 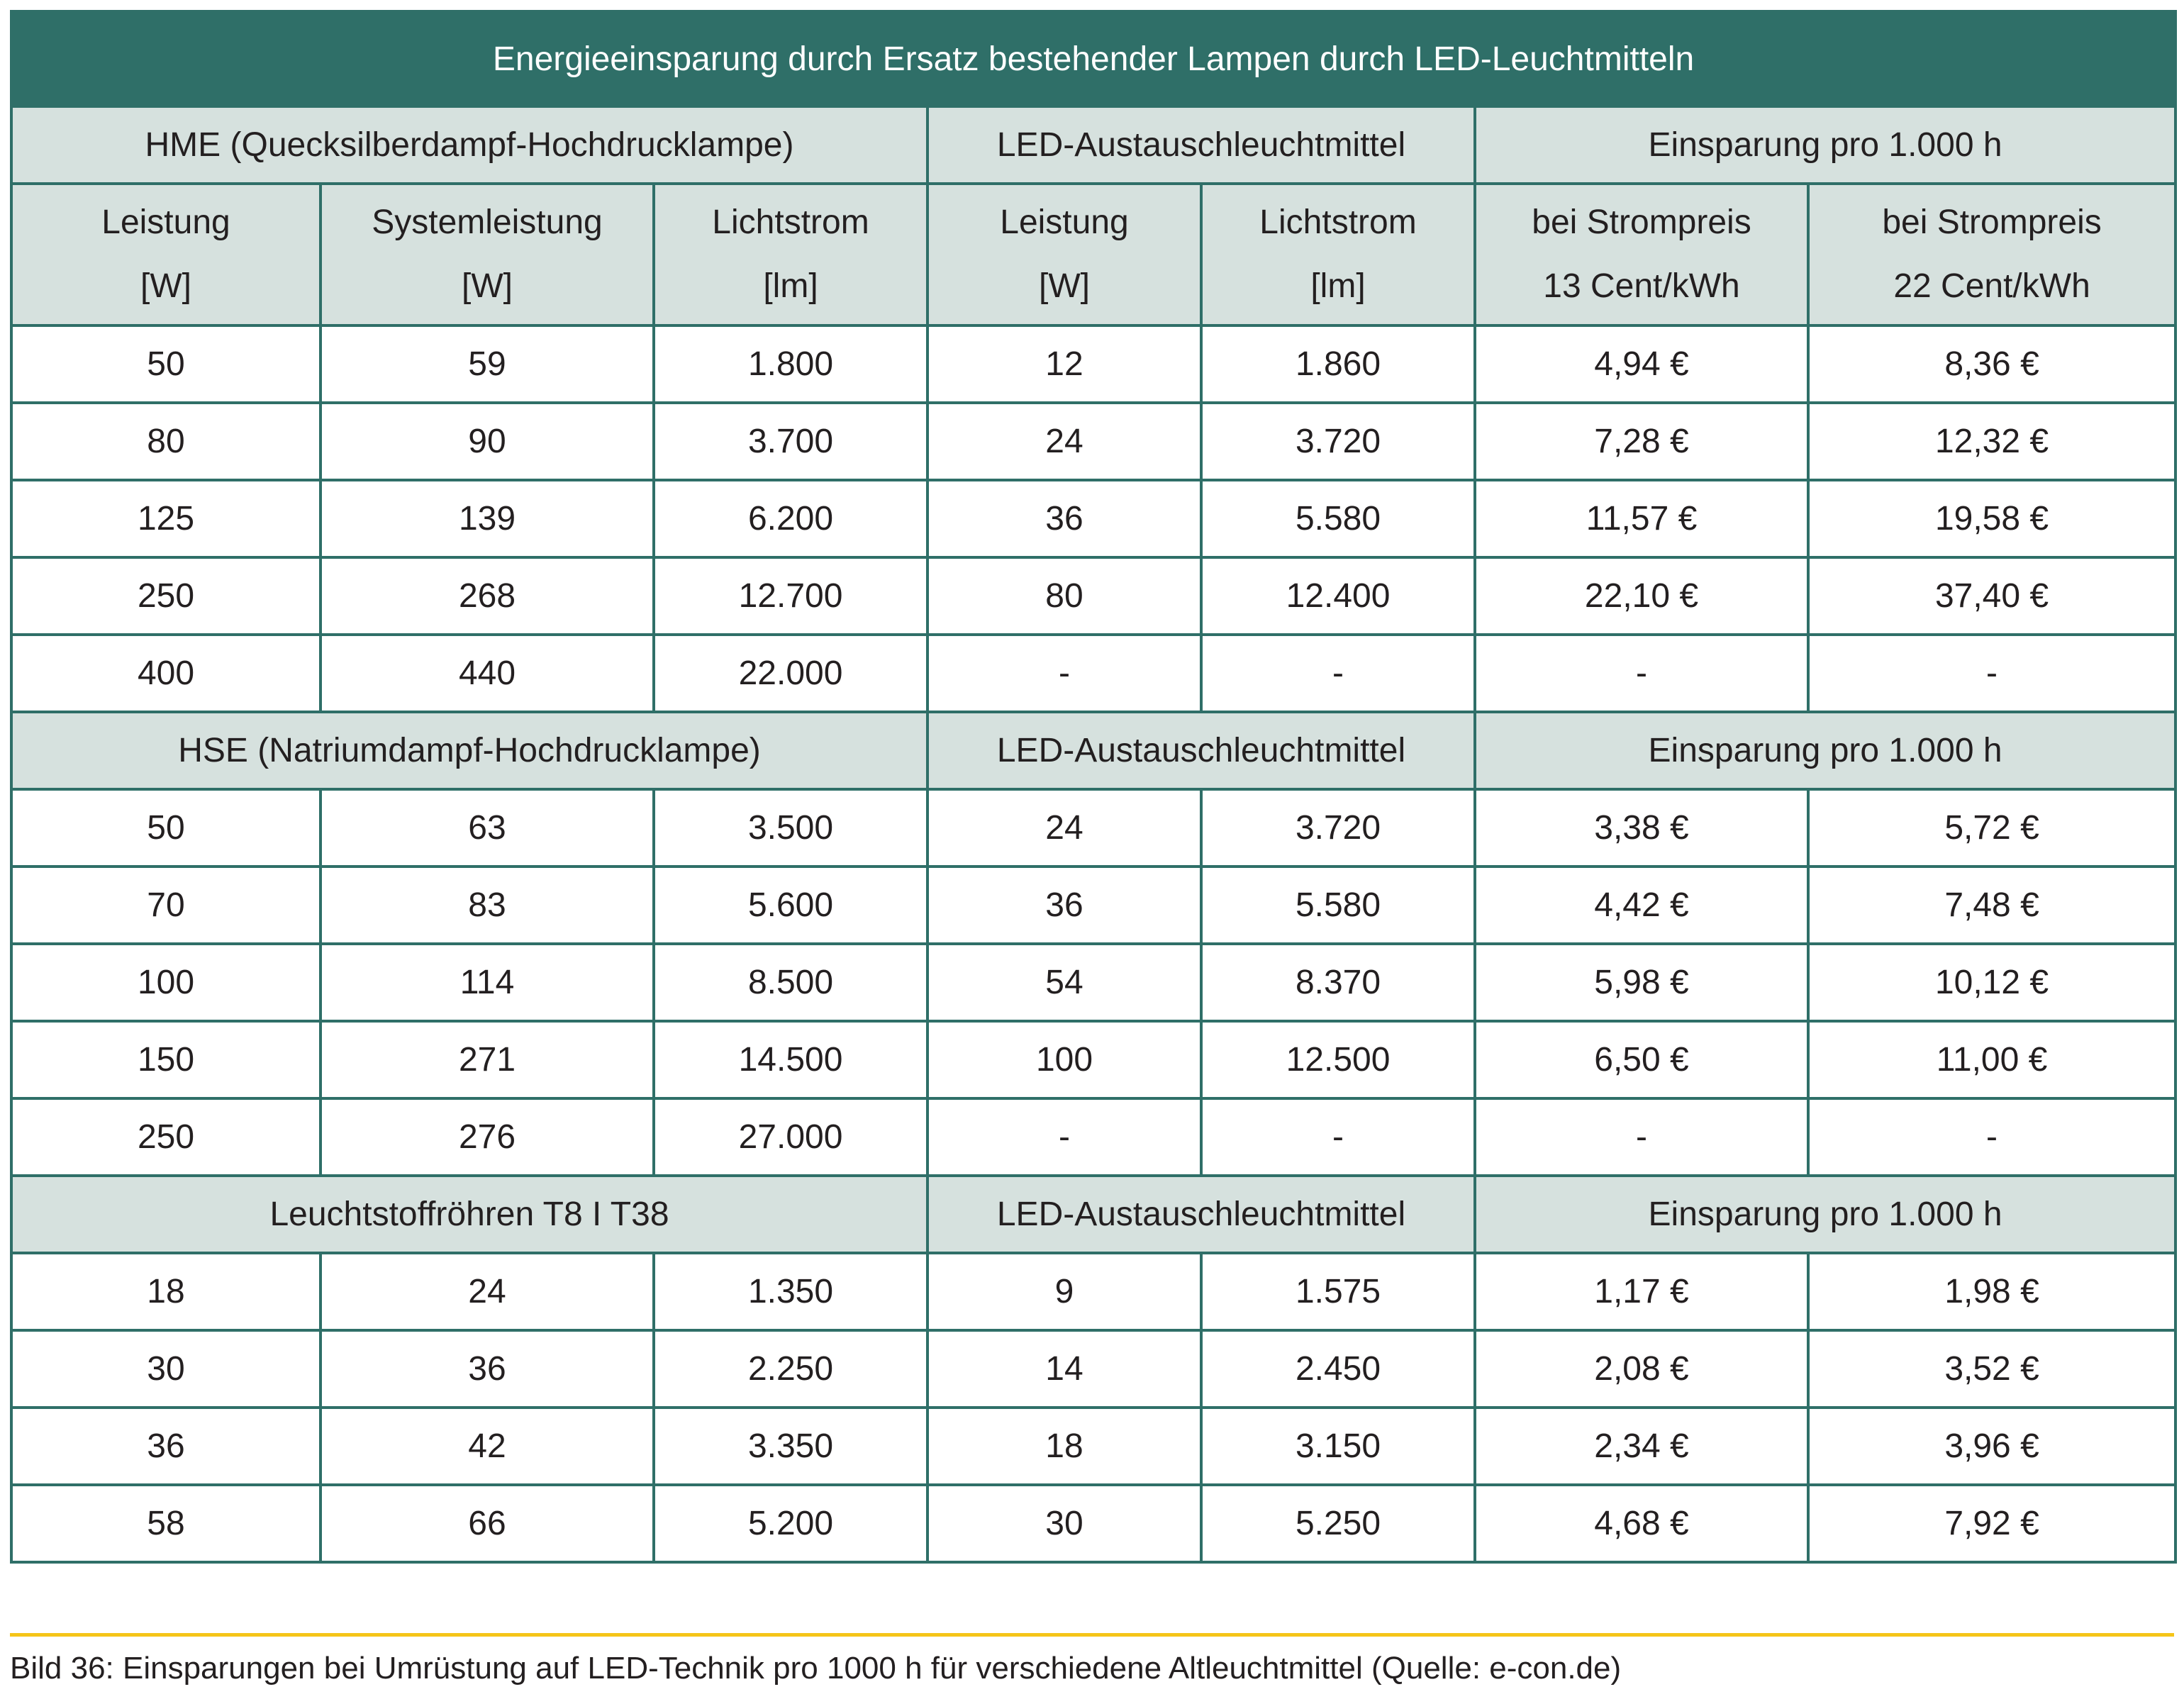 I want to click on table-cell: 3.720, so click(x=1338, y=828).